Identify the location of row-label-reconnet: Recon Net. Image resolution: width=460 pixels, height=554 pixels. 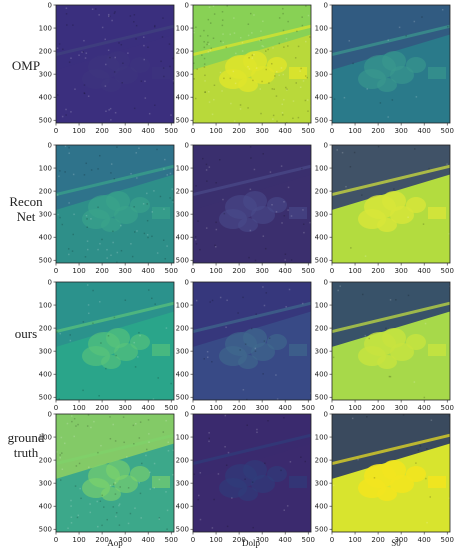
(26, 209).